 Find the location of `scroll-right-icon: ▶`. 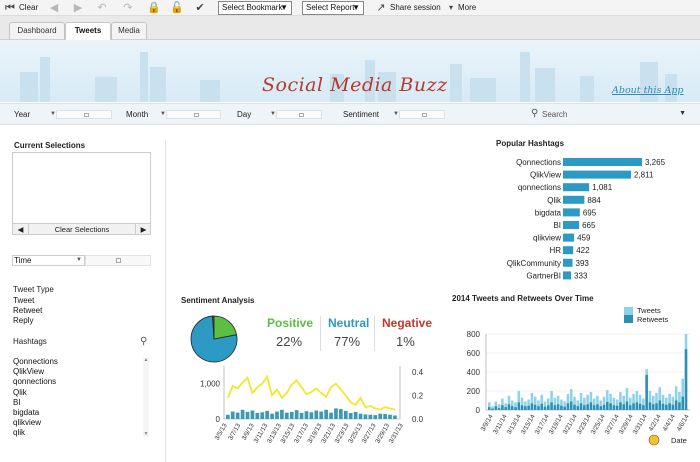

scroll-right-icon: ▶ is located at coordinates (143, 229).